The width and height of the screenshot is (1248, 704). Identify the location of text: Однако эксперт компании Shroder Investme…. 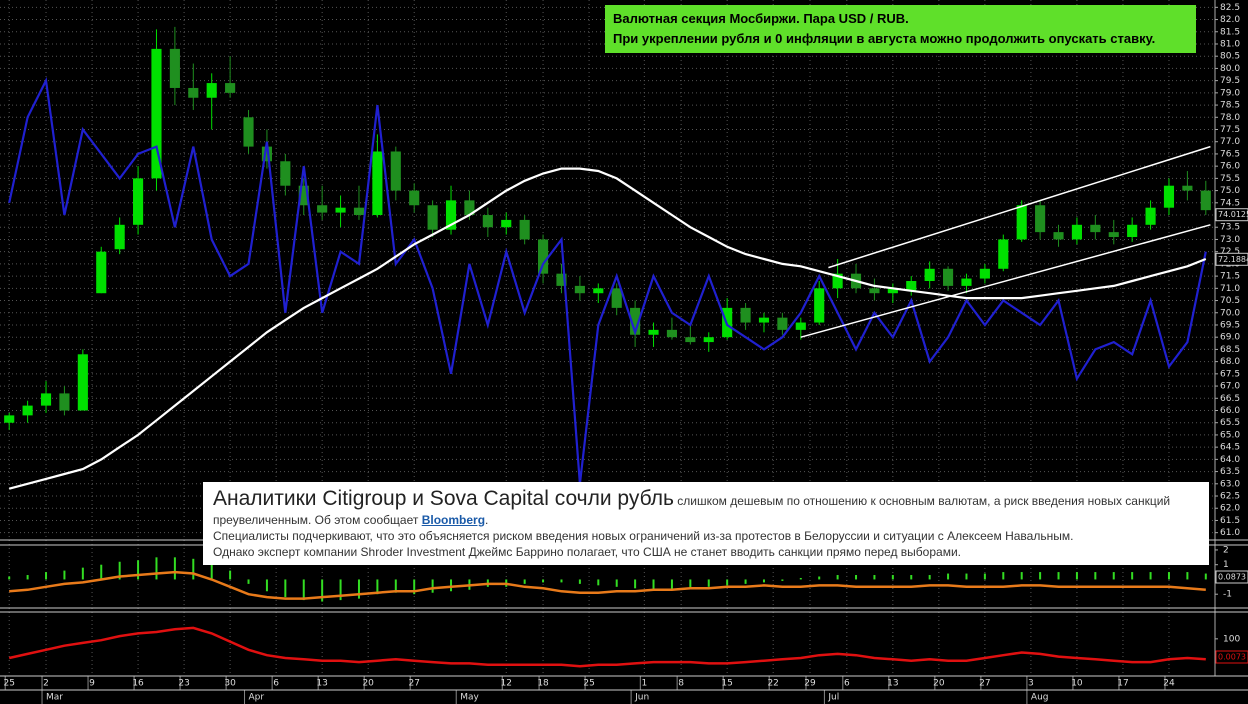
(587, 552).